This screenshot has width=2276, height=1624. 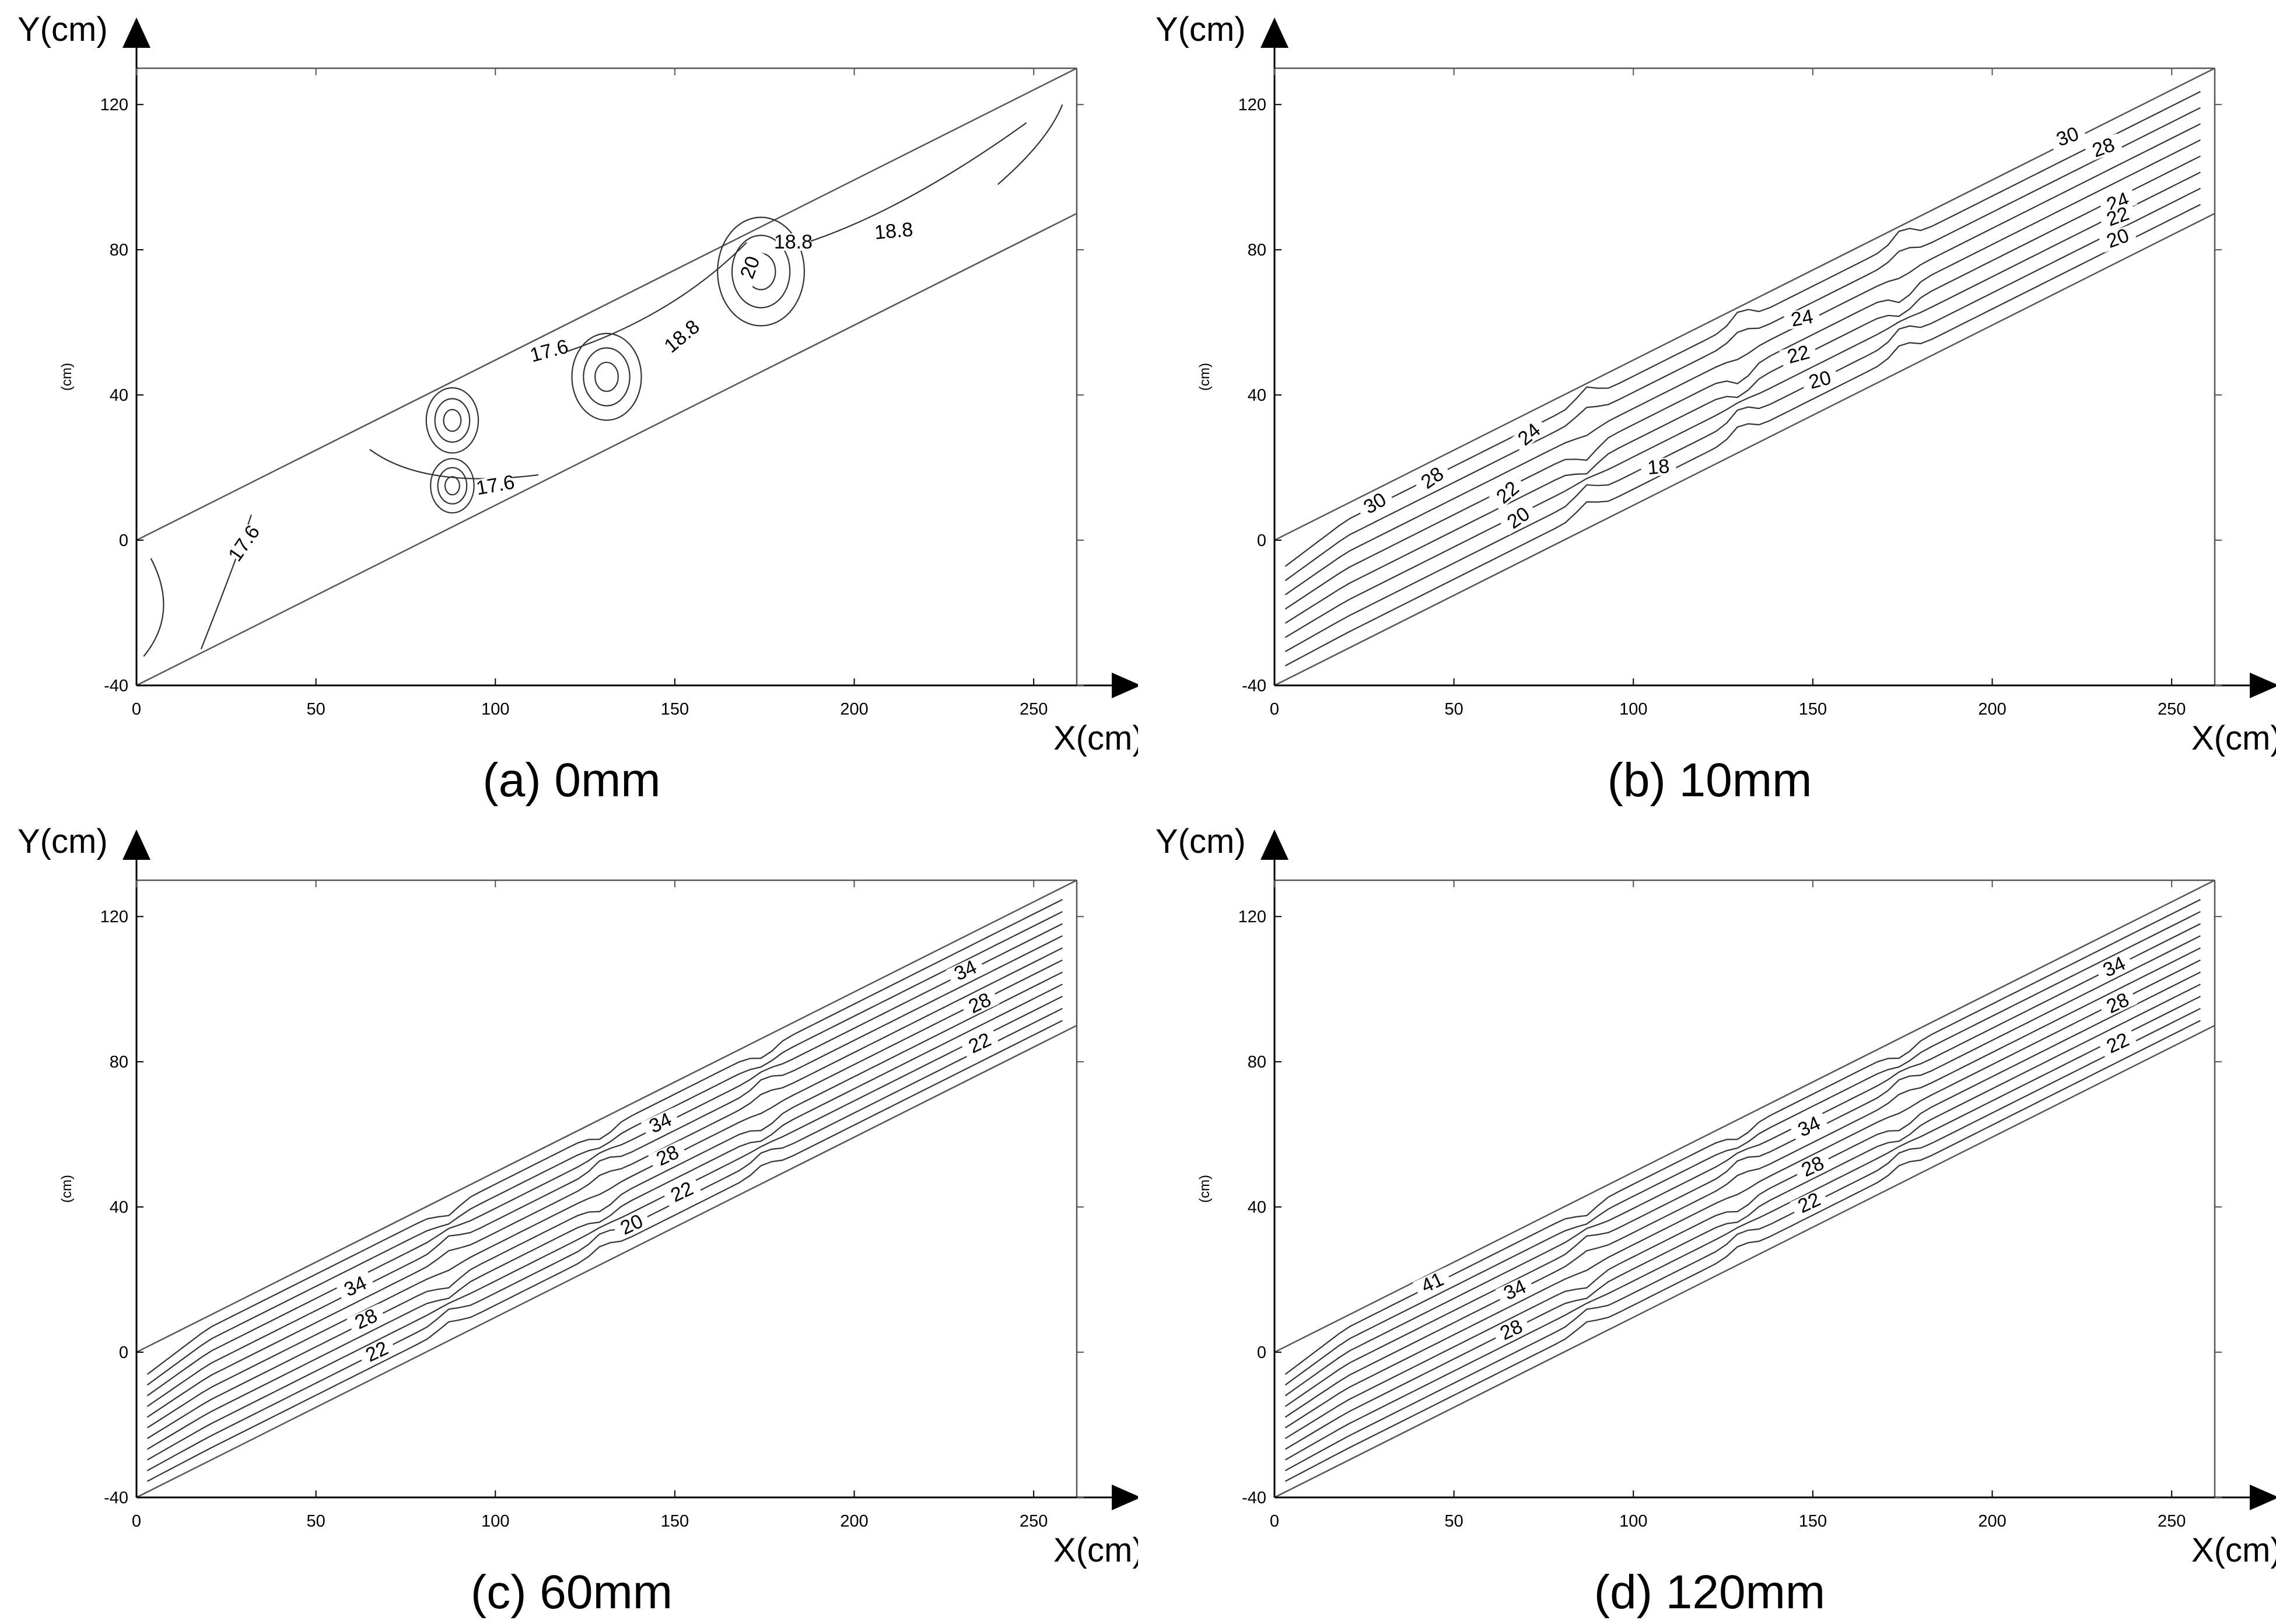 What do you see at coordinates (1710, 1592) in the screenshot?
I see `panel-caption: (d) 120mm` at bounding box center [1710, 1592].